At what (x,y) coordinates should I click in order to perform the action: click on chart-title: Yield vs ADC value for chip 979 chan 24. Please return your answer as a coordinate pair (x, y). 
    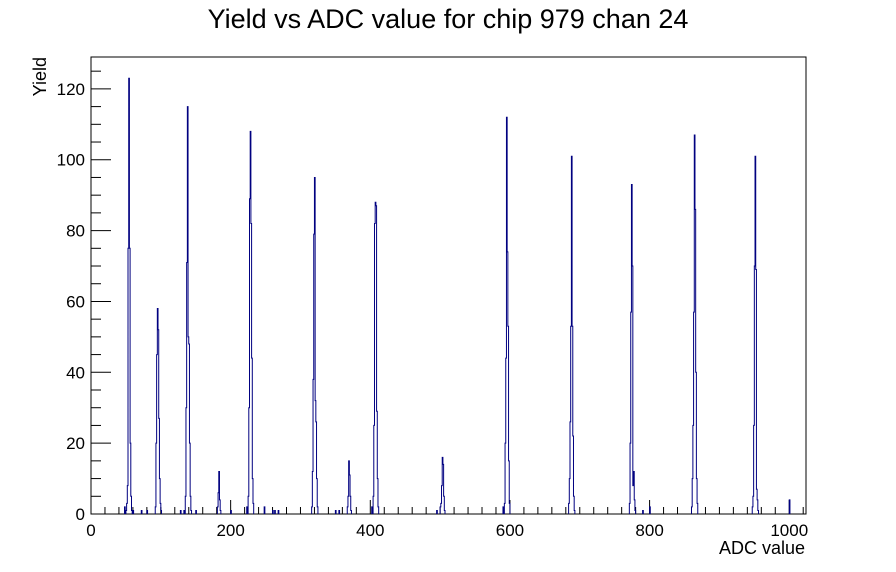
    Looking at the image, I should click on (448, 19).